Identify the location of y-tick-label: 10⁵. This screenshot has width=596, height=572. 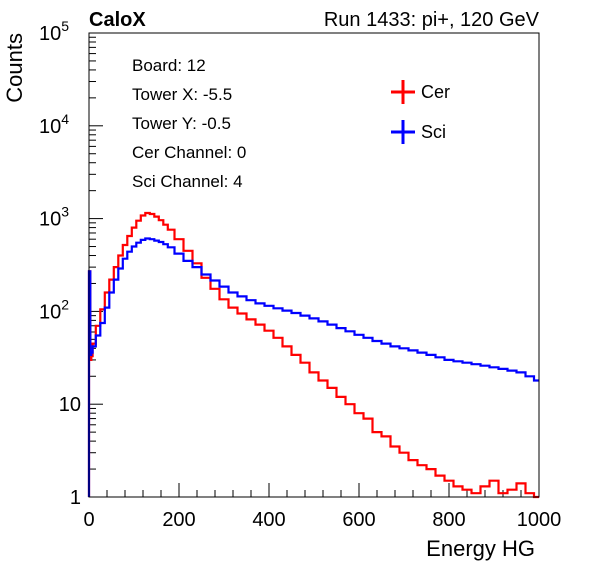
(54, 31).